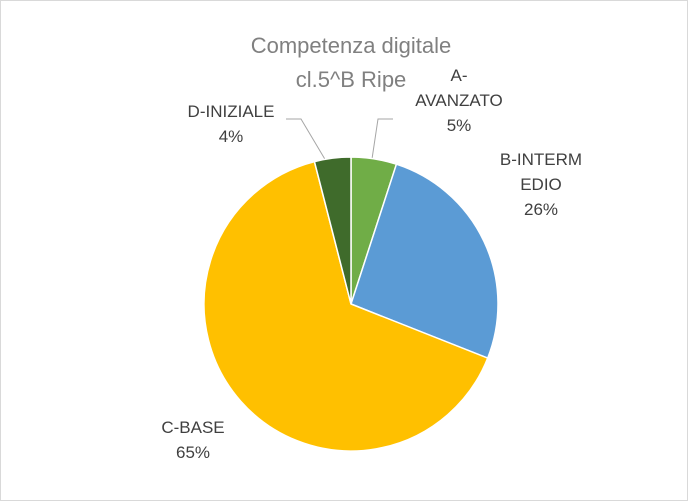  Describe the element at coordinates (193, 427) in the screenshot. I see `category-label: C-BASE` at that location.